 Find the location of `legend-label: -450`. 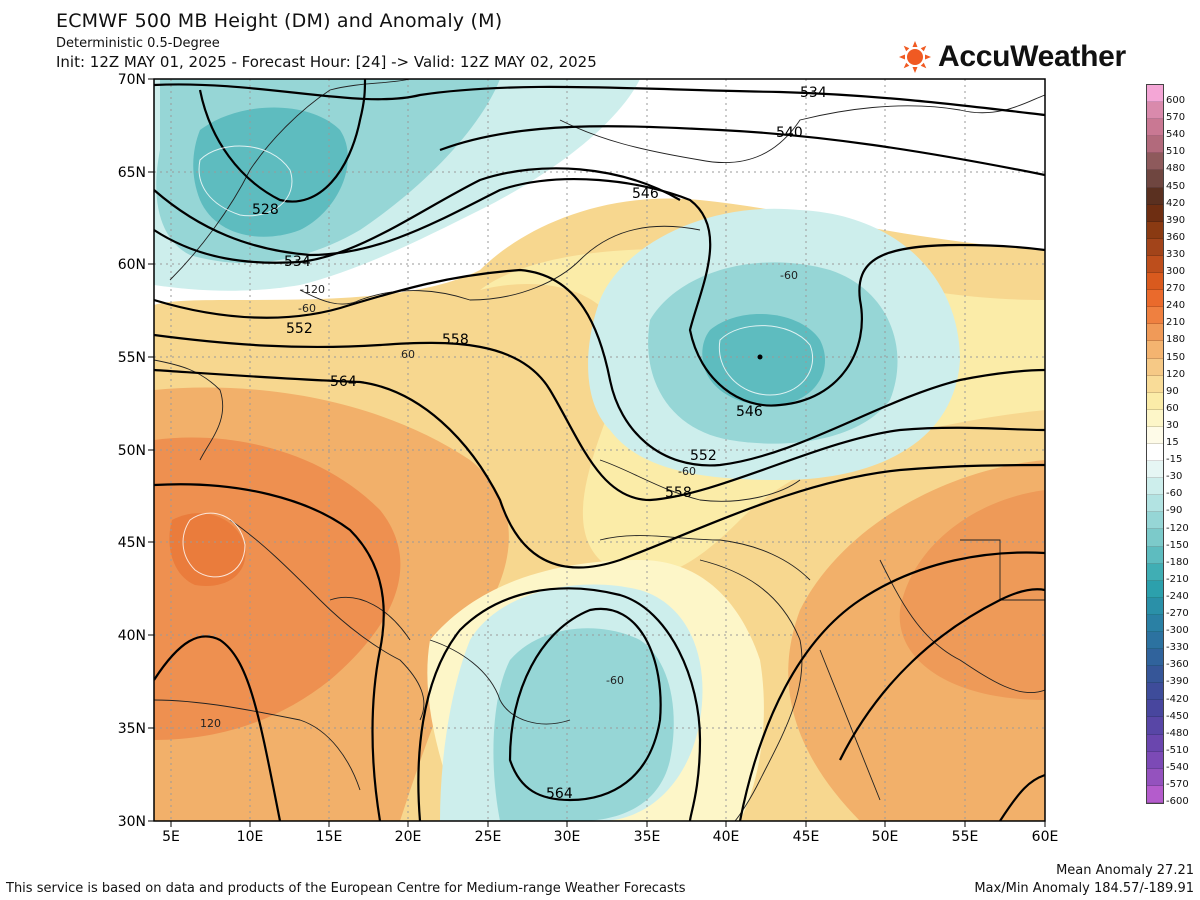

legend-label: -450 is located at coordinates (1177, 716).